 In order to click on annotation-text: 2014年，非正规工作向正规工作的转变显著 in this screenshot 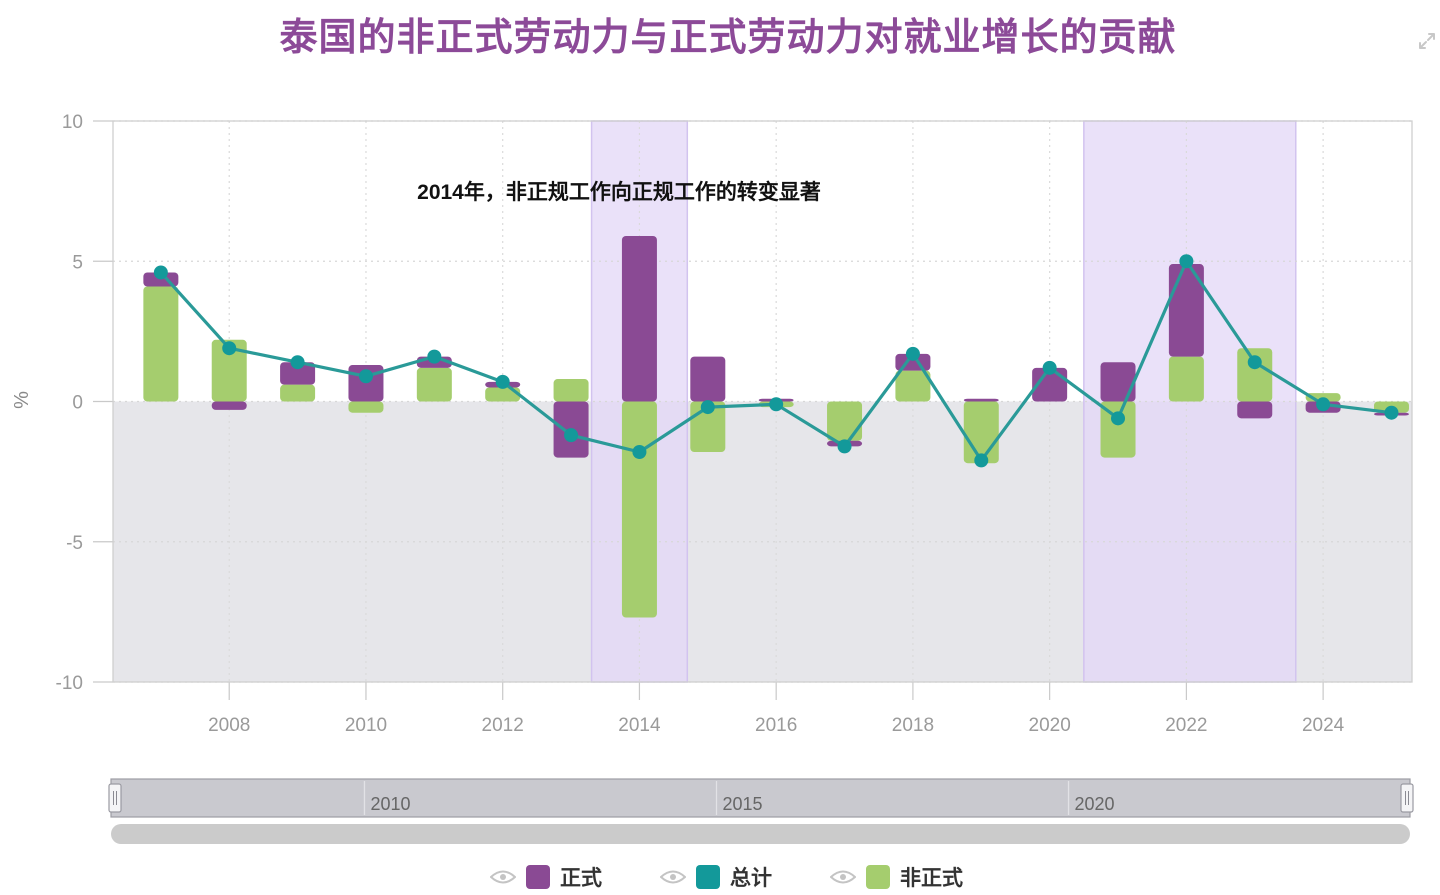, I will do `click(619, 192)`.